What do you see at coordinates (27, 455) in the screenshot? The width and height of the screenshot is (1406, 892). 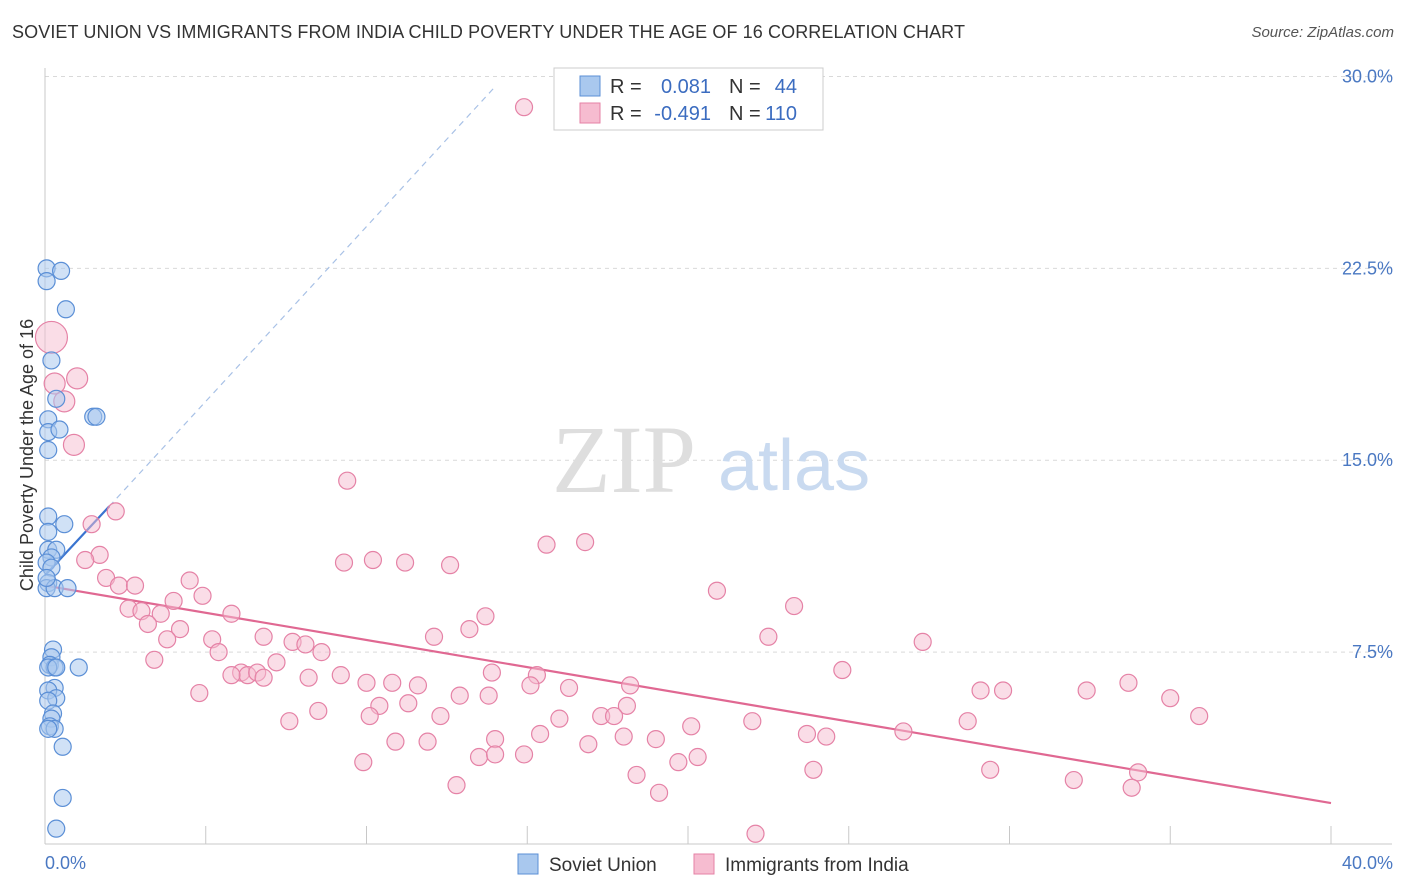 I see `y-axis-title: Child Poverty Under the Age of 16` at bounding box center [27, 455].